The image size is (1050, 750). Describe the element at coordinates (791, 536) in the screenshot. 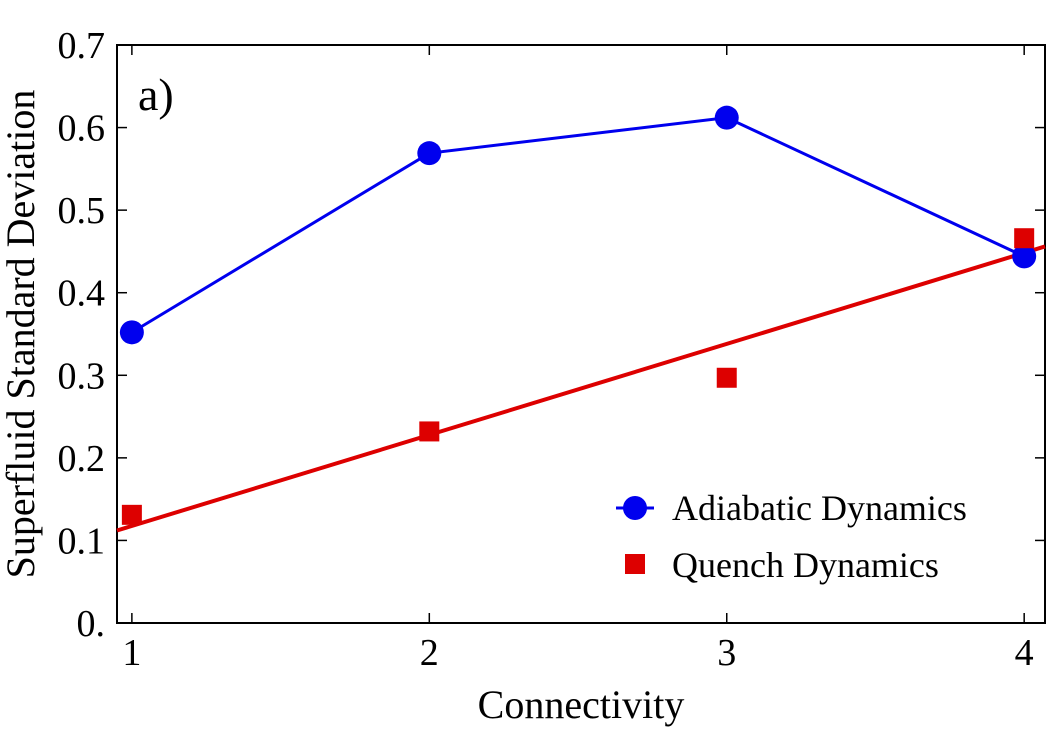

I see `legend: Adiabatic Dynamics Quench Dynamics` at that location.